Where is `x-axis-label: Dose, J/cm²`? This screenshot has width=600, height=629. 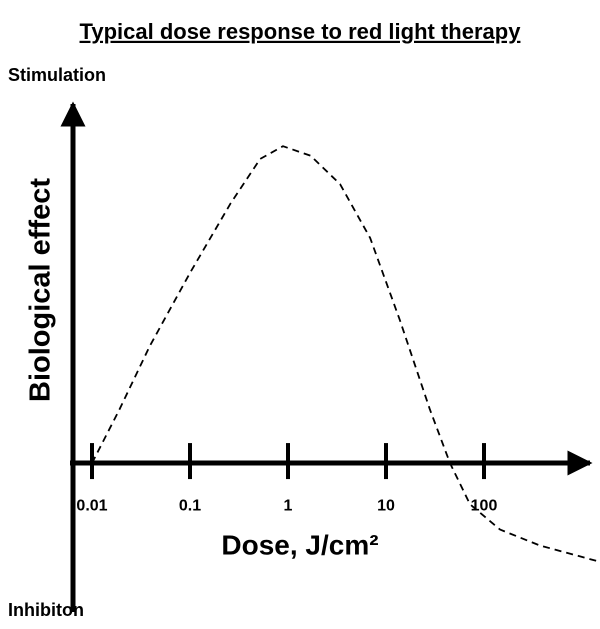 x-axis-label: Dose, J/cm² is located at coordinates (299, 544).